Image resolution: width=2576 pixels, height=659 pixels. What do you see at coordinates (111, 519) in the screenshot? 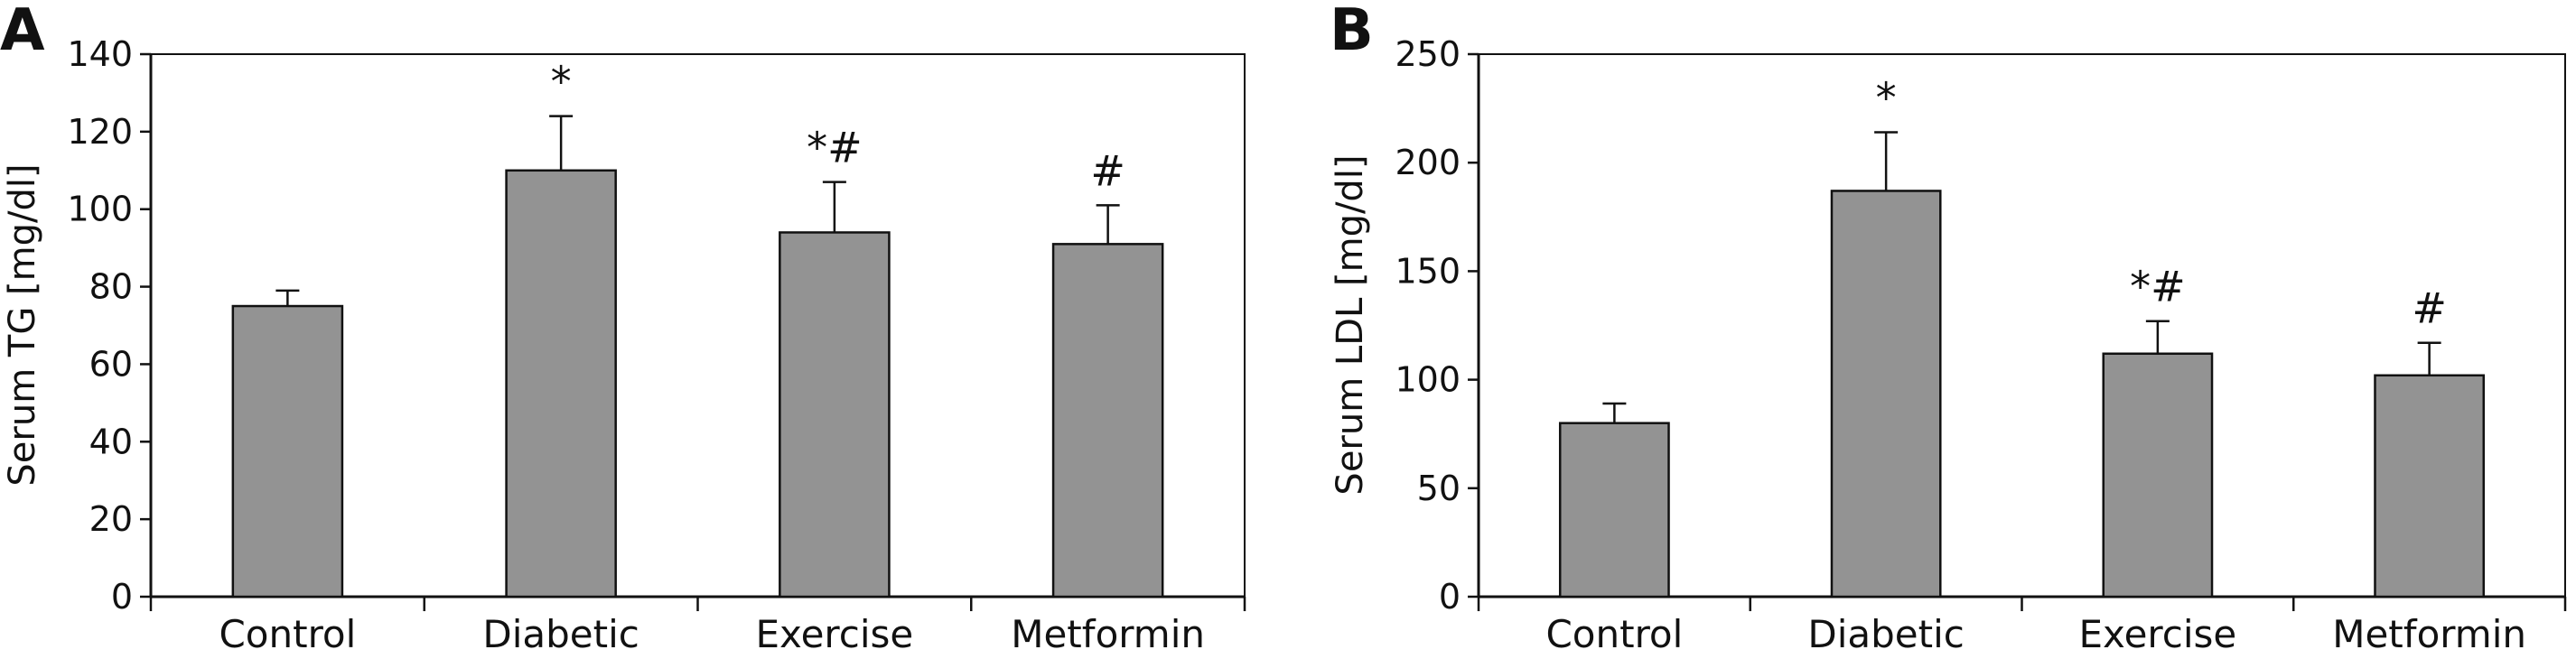
I see `y-tick-label: 20` at bounding box center [111, 519].